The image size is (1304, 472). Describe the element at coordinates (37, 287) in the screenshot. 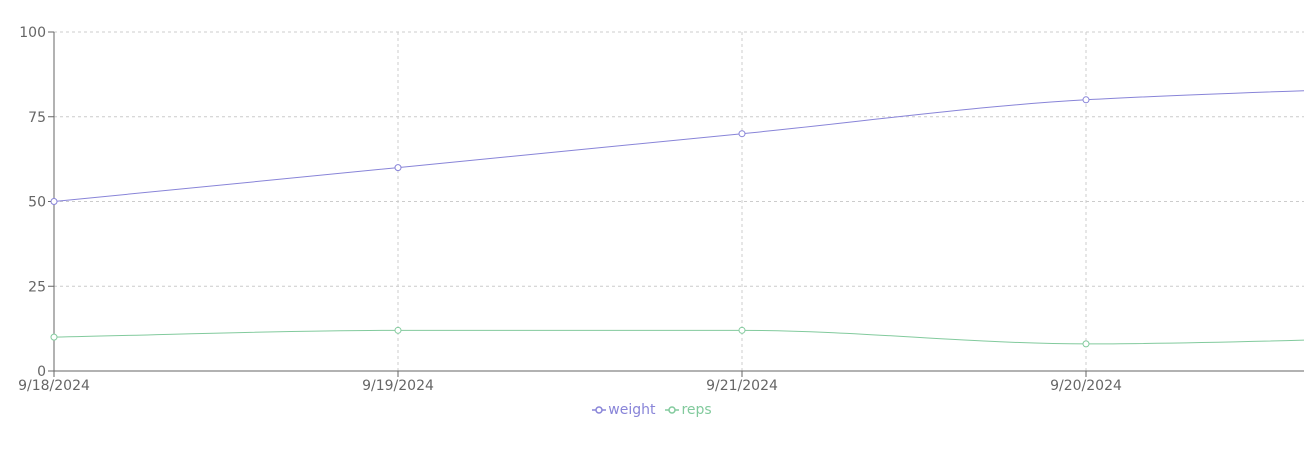

I see `y-tick-label: 25` at that location.